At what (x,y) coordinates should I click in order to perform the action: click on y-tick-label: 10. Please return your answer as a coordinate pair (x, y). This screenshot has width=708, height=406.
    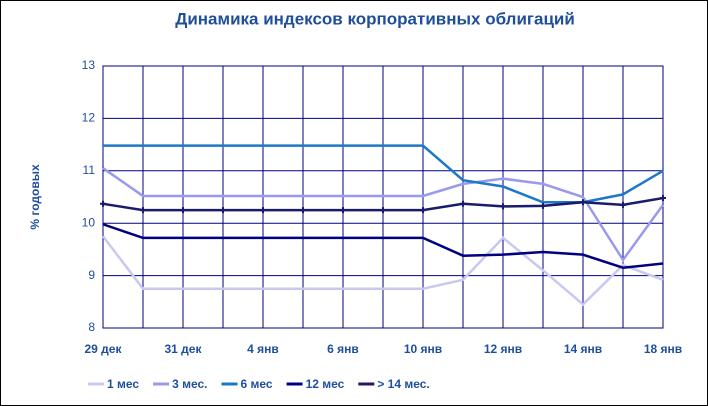
    Looking at the image, I should click on (89, 222).